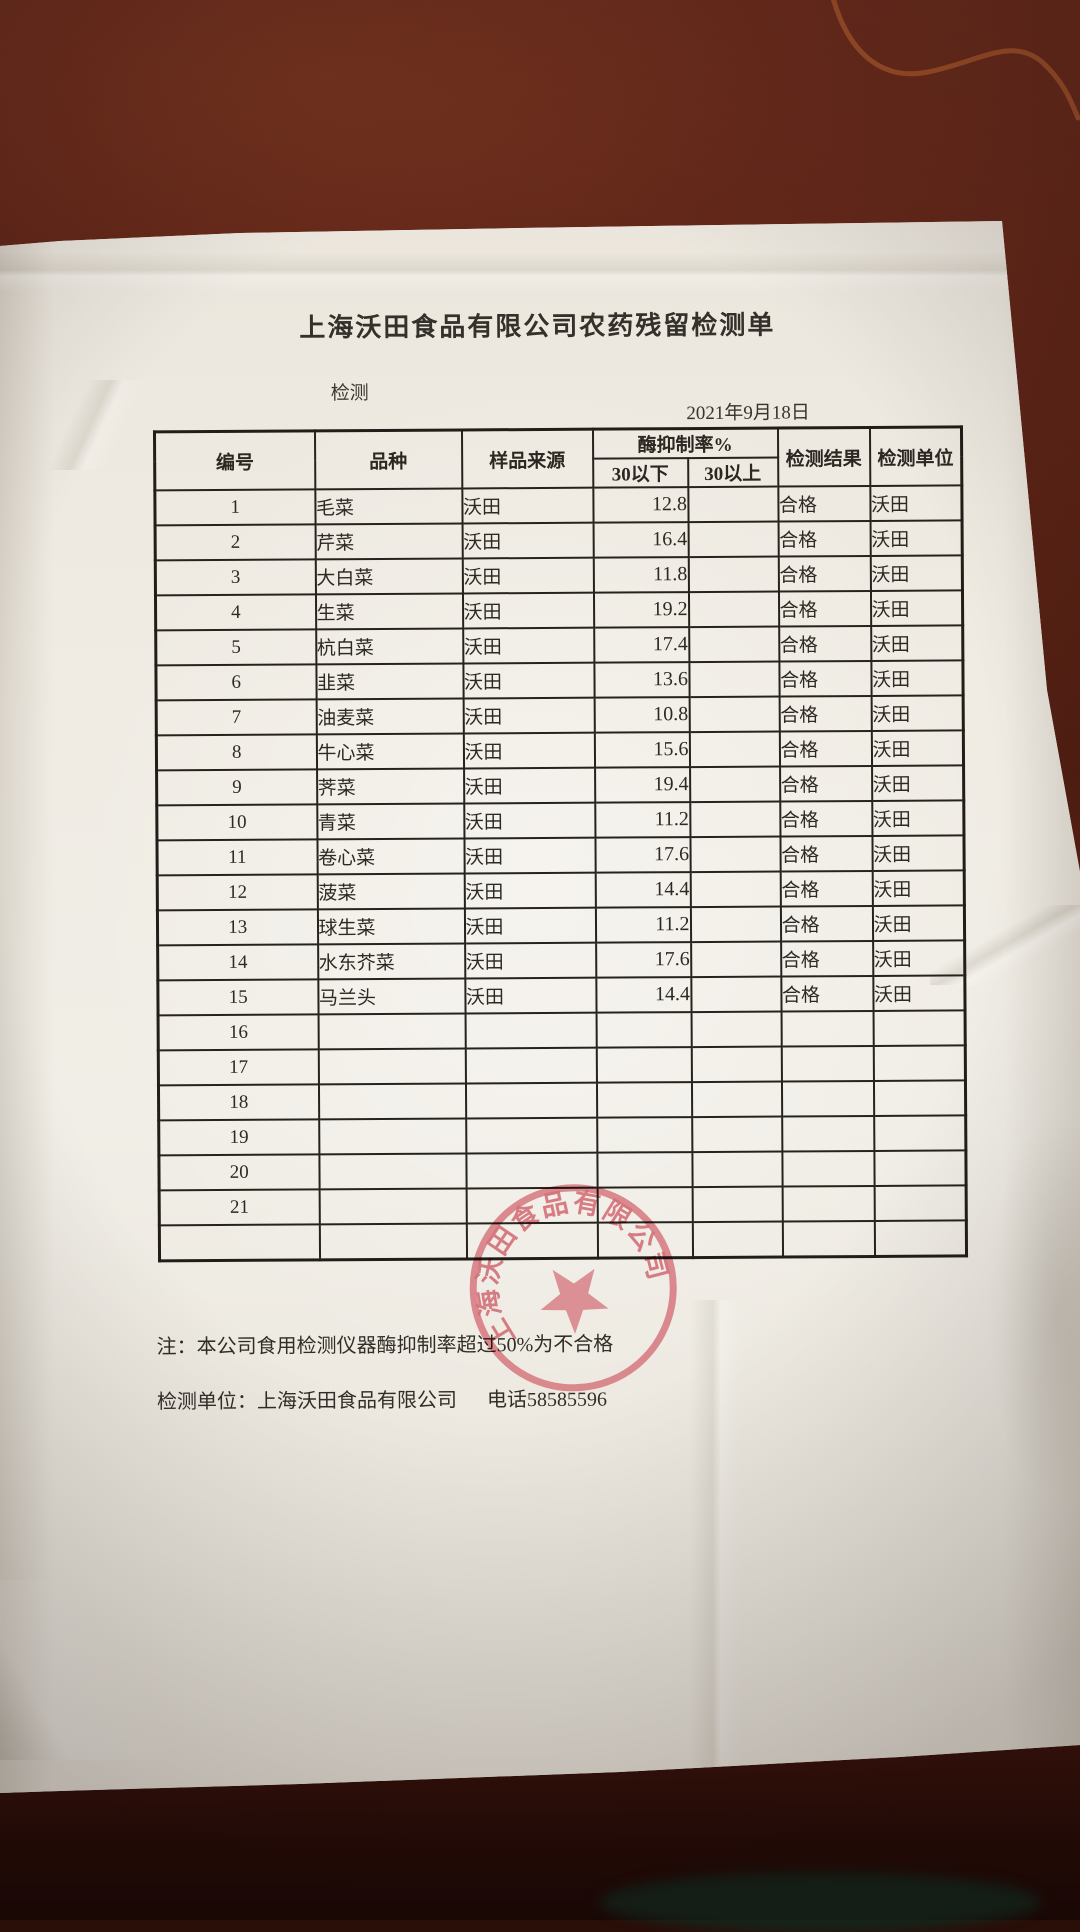  I want to click on table-row: 14 水东芥菜 沃田 17.6 合格 沃田, so click(561, 960).